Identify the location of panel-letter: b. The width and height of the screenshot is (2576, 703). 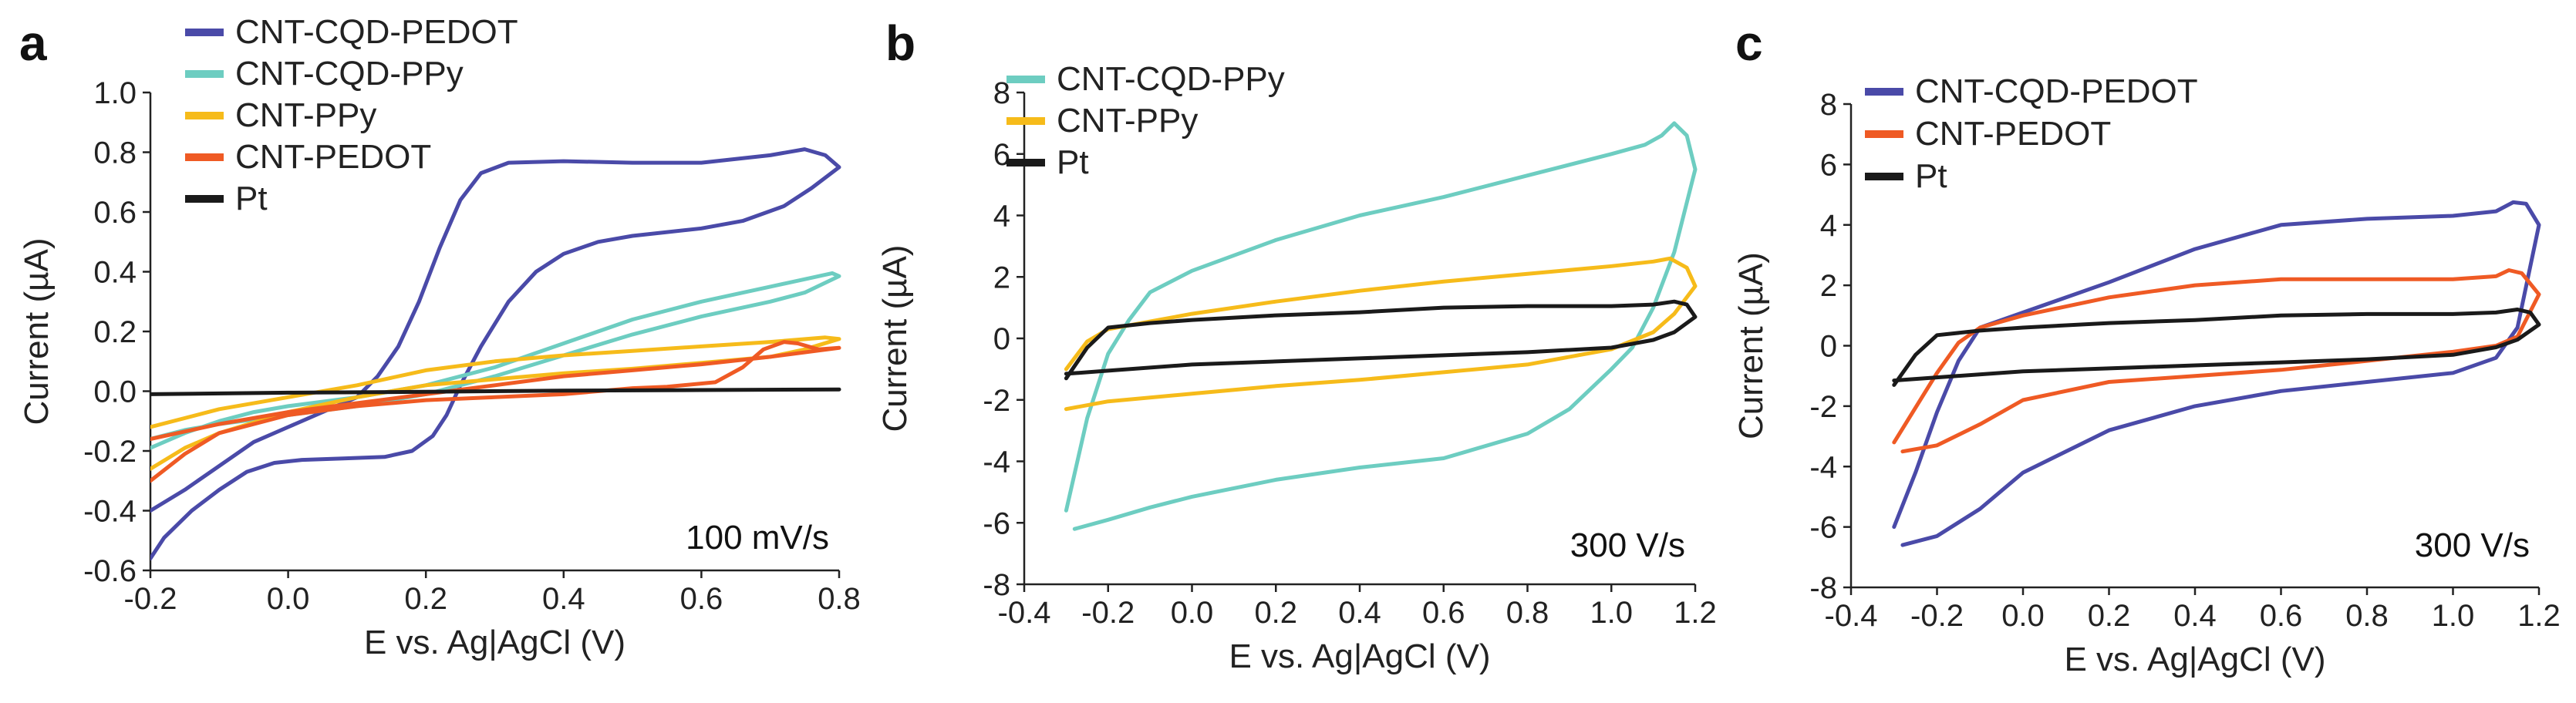
(900, 43).